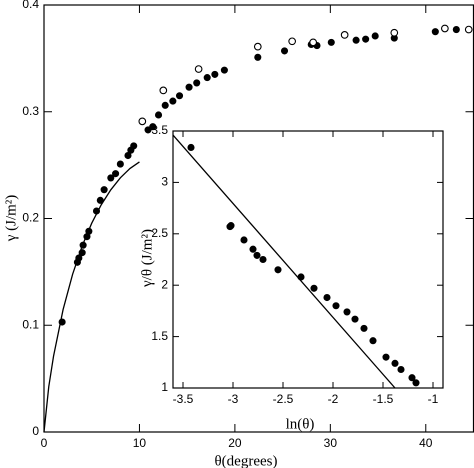 The height and width of the screenshot is (468, 474). What do you see at coordinates (11, 219) in the screenshot?
I see `y-axis-label: γ (J/m²)` at bounding box center [11, 219].